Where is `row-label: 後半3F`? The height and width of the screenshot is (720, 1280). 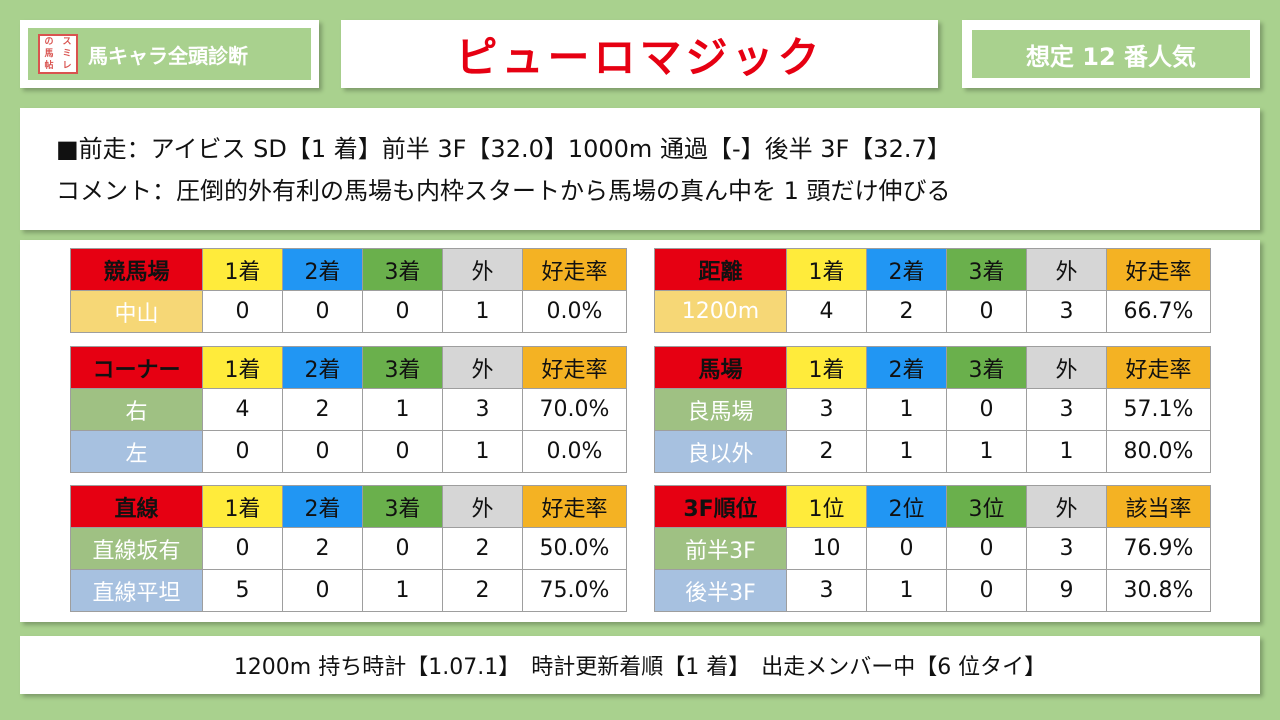 row-label: 後半3F is located at coordinates (720, 590).